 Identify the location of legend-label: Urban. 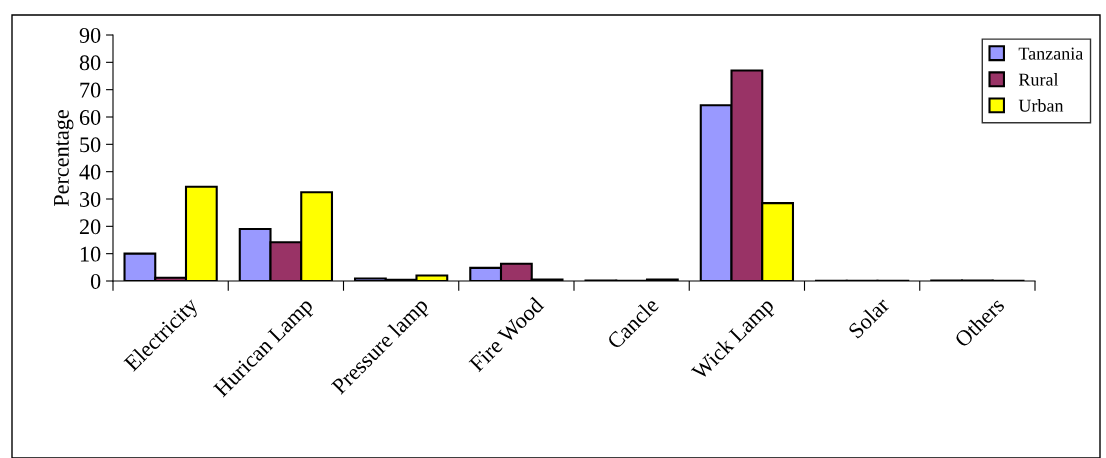
(1041, 105).